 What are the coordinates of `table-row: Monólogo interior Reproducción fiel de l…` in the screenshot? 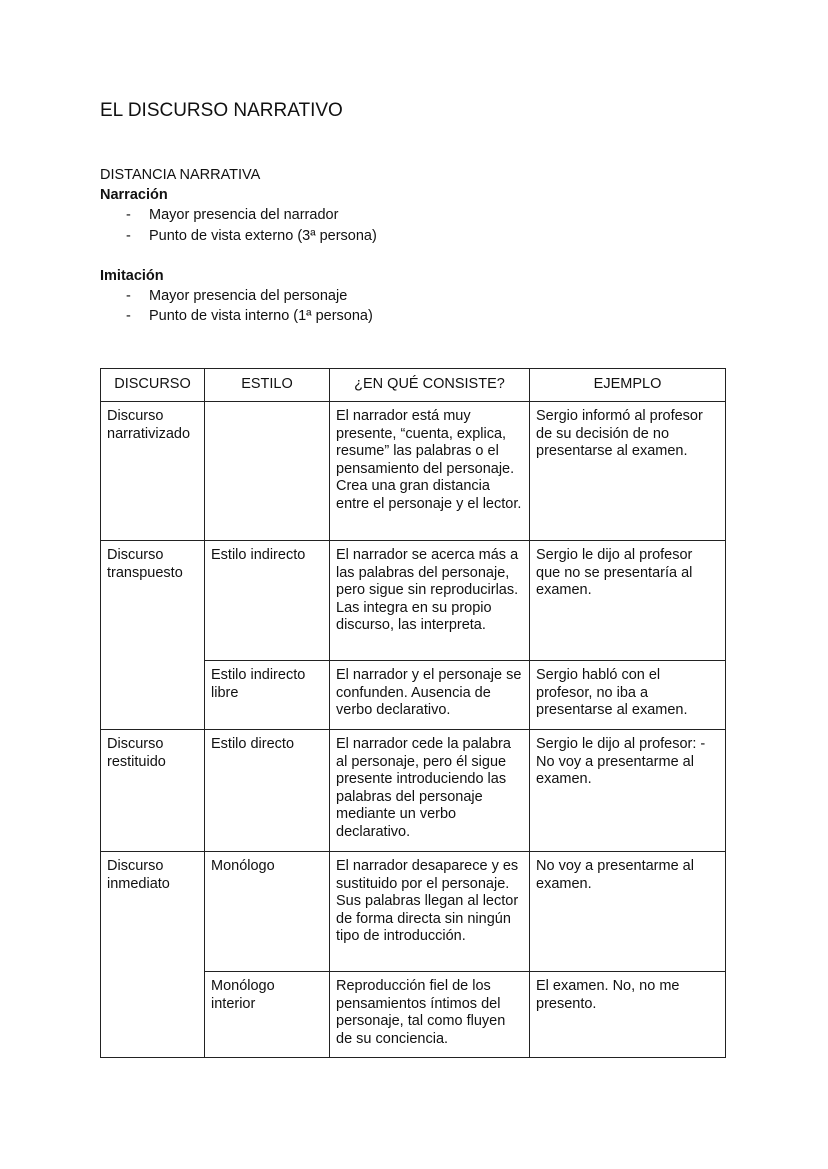 It's located at (413, 1014).